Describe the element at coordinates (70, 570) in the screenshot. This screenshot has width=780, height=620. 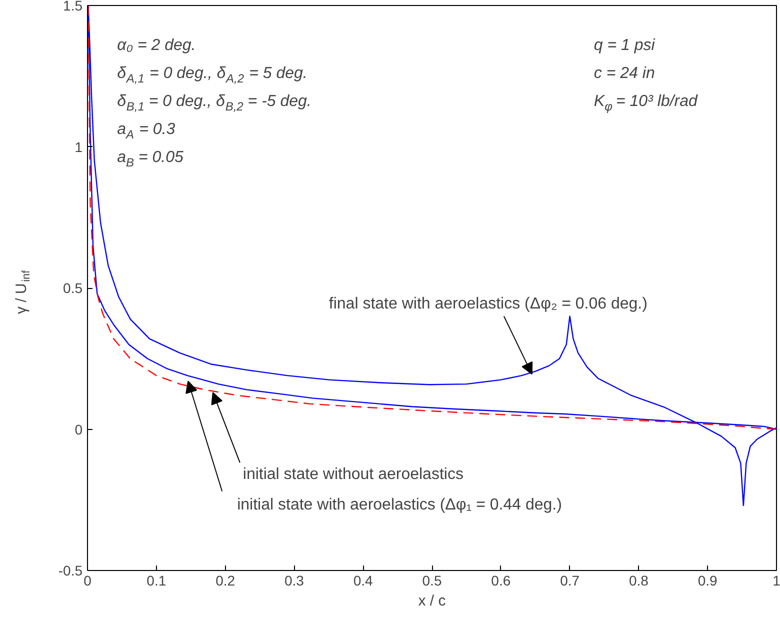
I see `y-tick-label: -0.5` at that location.